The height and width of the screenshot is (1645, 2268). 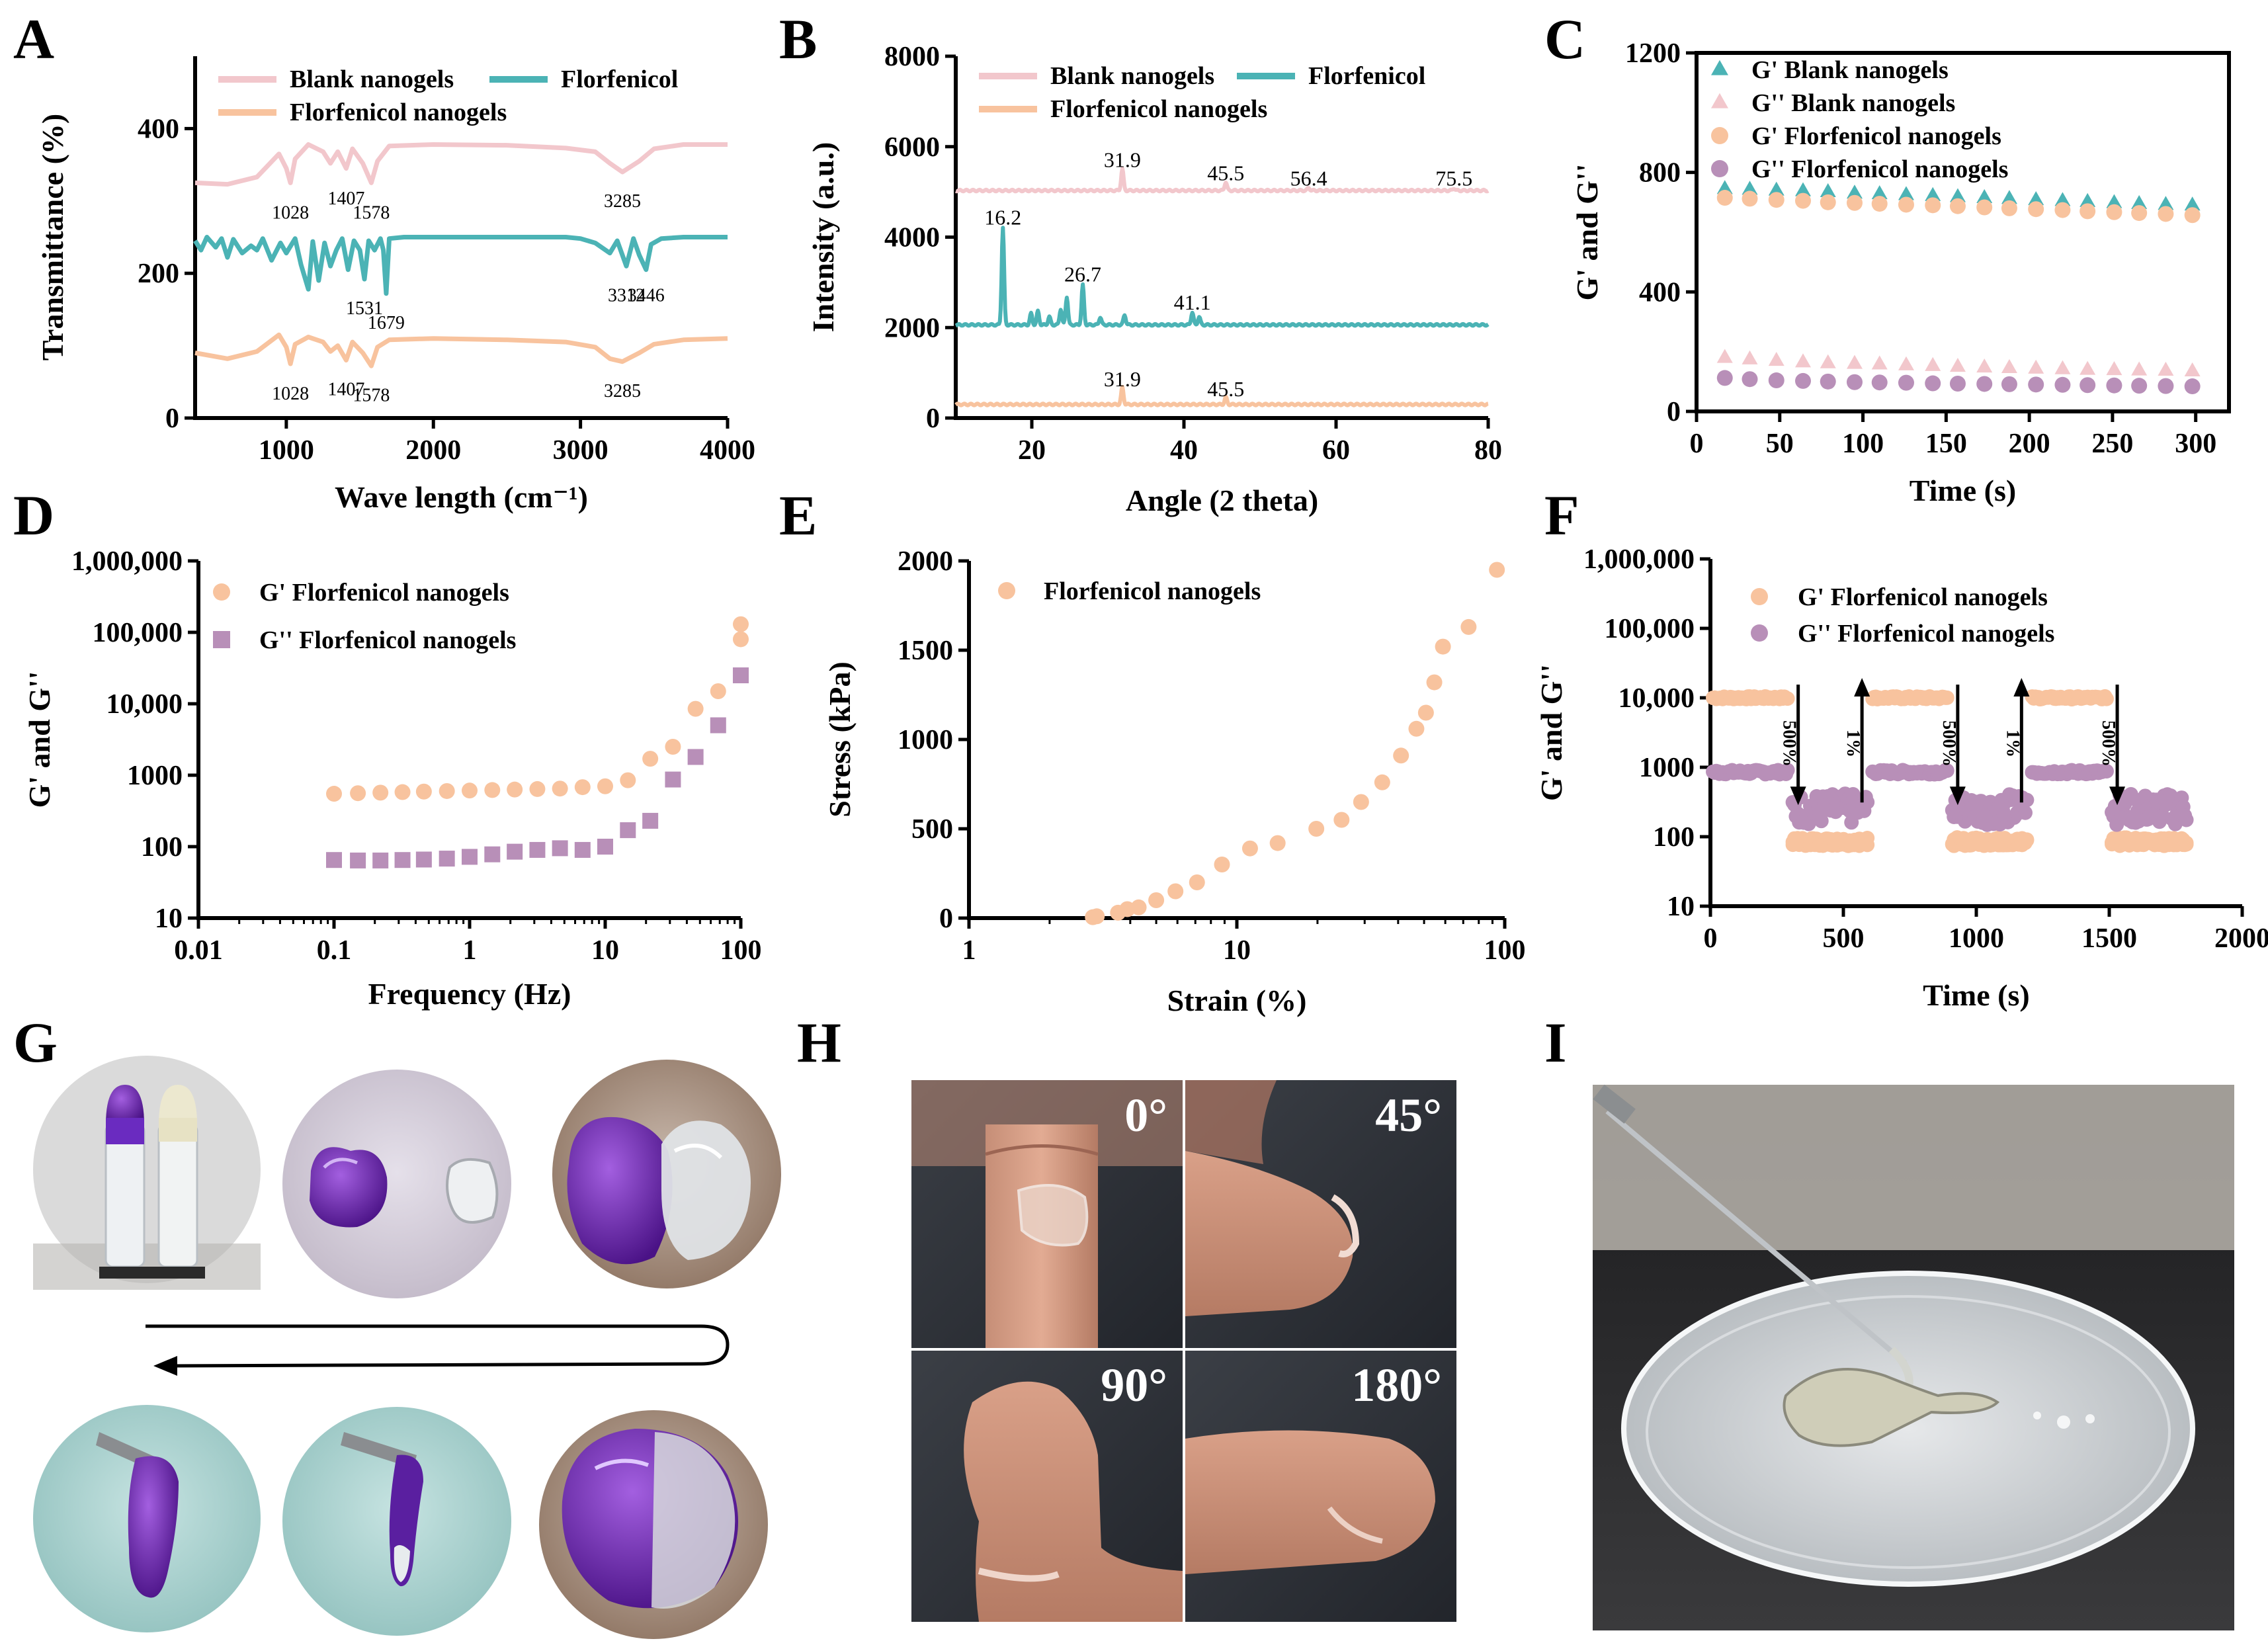 What do you see at coordinates (912, 328) in the screenshot?
I see `chart-b-ytick-label: 2000` at bounding box center [912, 328].